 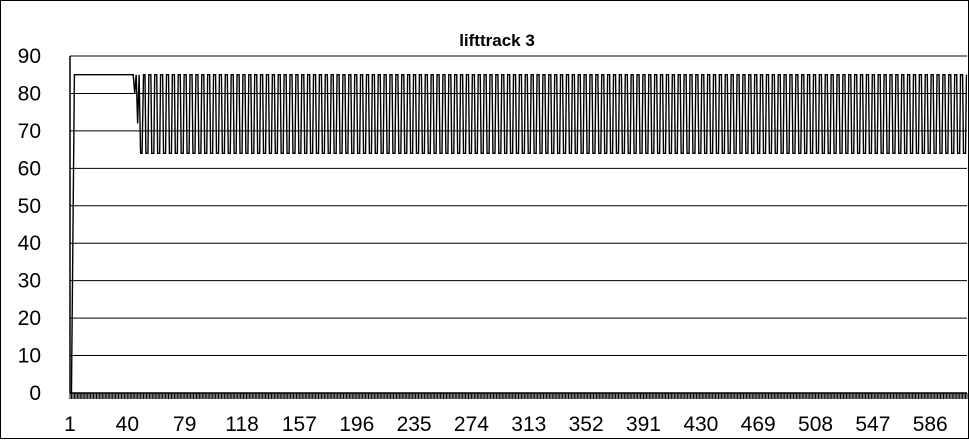 What do you see at coordinates (29, 243) in the screenshot?
I see `y-tick-label: 40` at bounding box center [29, 243].